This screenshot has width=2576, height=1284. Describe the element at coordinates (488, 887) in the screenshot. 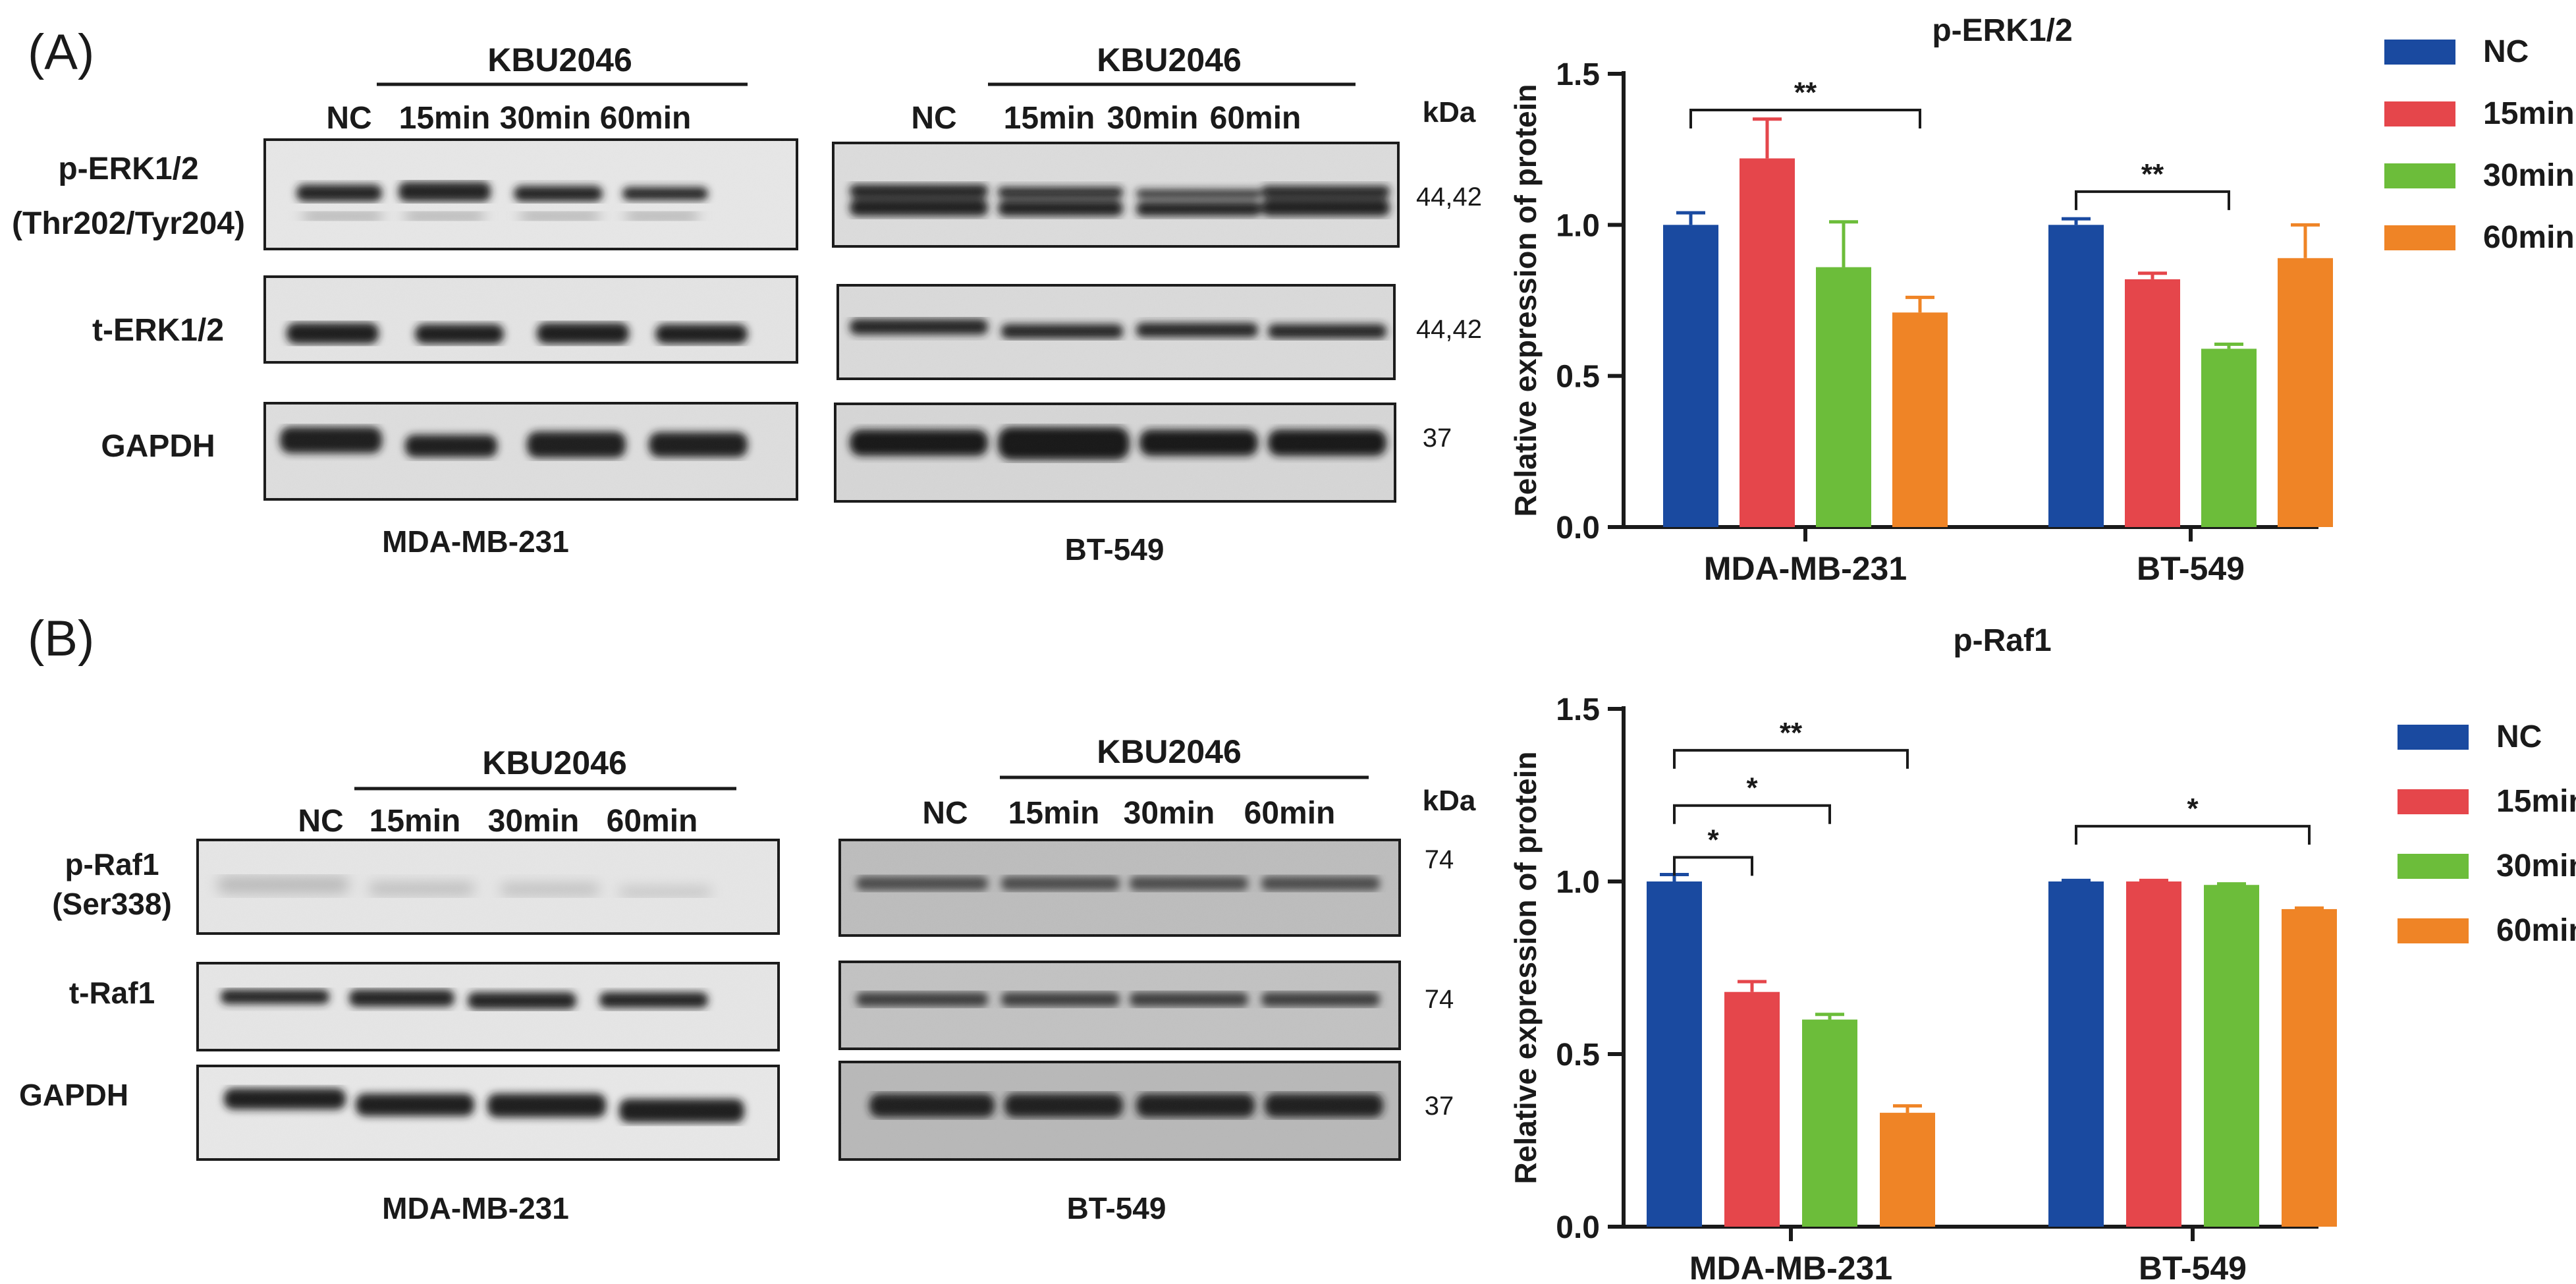

I see `blot-strip-p-raf1` at that location.